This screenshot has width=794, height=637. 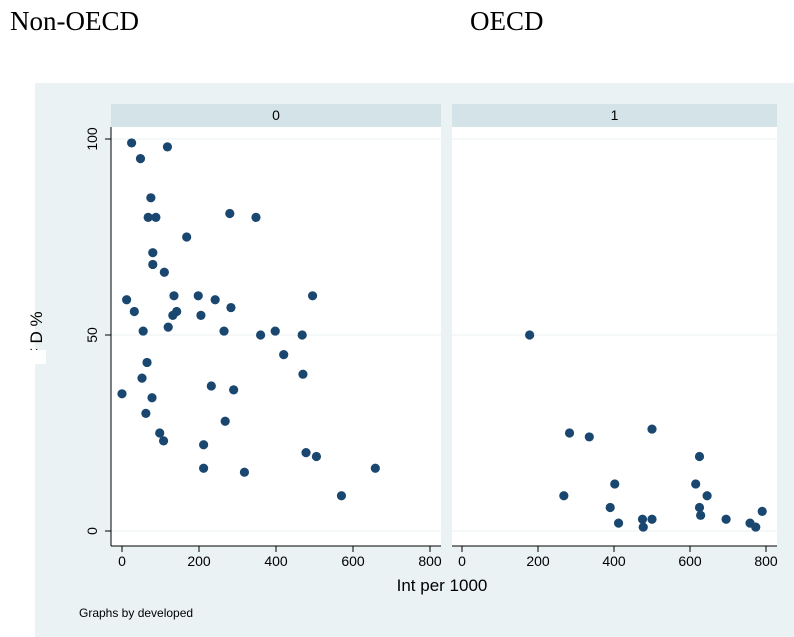 What do you see at coordinates (136, 613) in the screenshot?
I see `graph-note: Graphs by developed` at bounding box center [136, 613].